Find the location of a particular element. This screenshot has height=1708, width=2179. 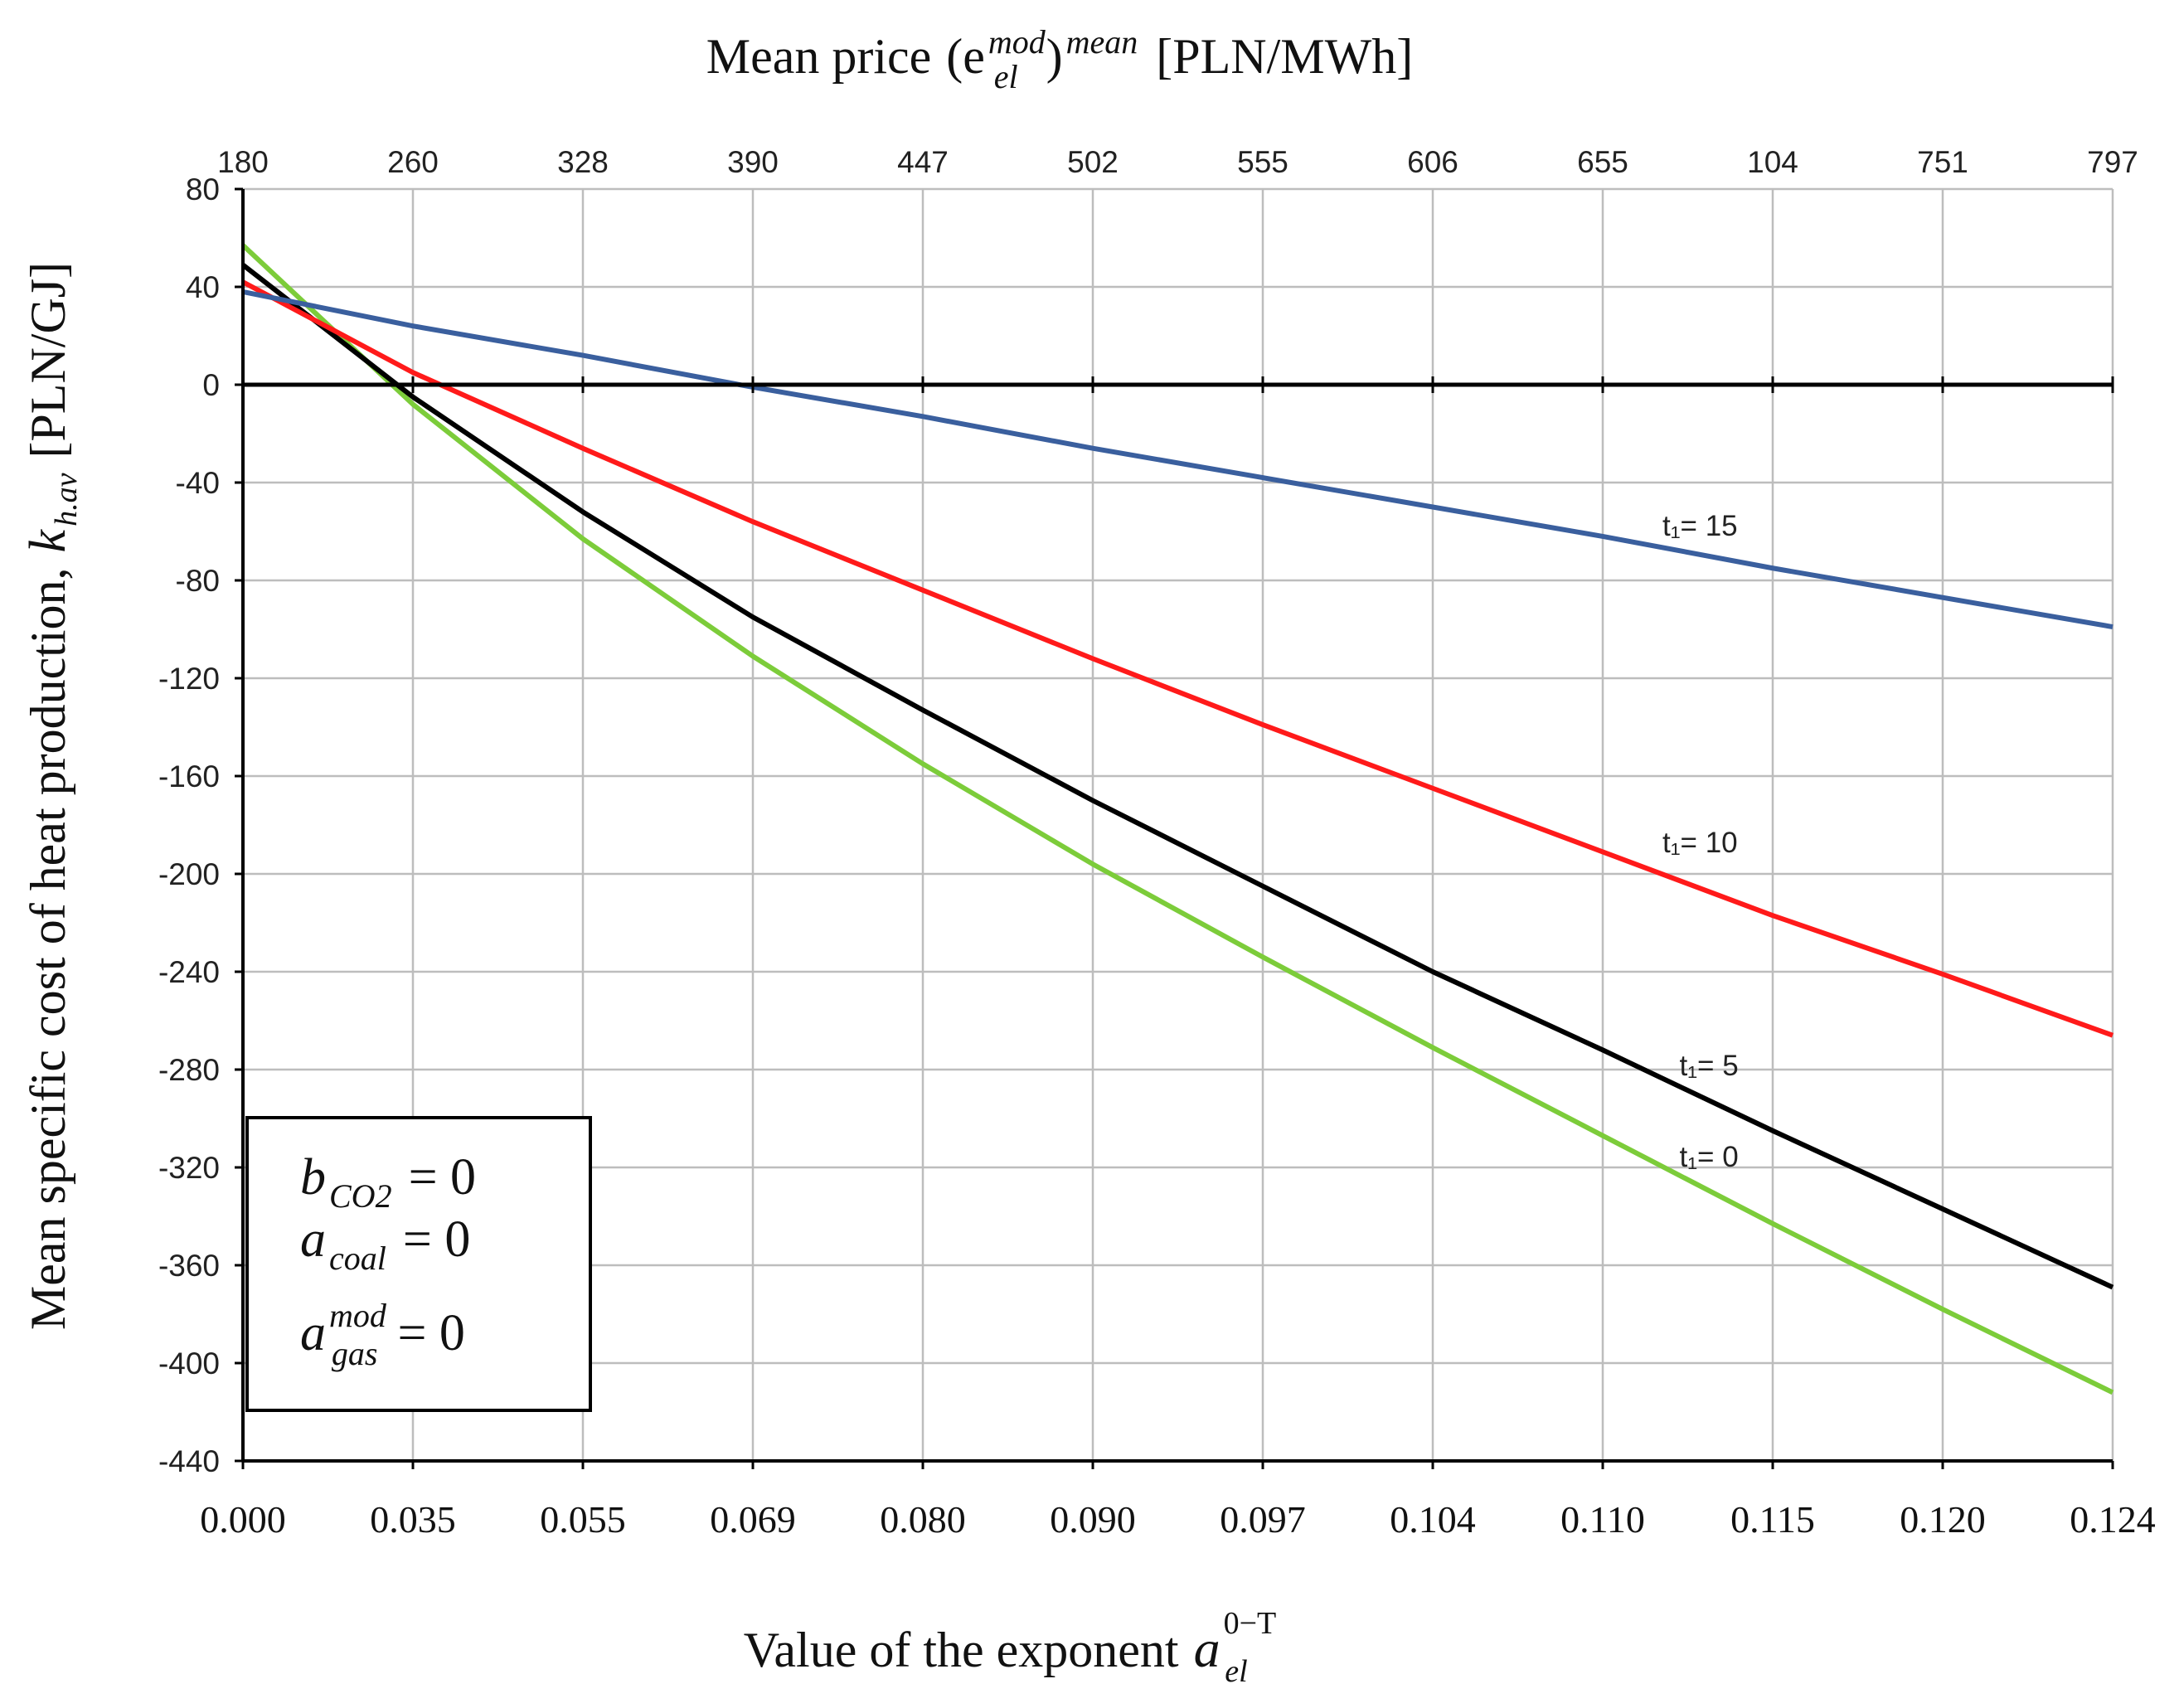

y-tick-label: -160 is located at coordinates (189, 776).